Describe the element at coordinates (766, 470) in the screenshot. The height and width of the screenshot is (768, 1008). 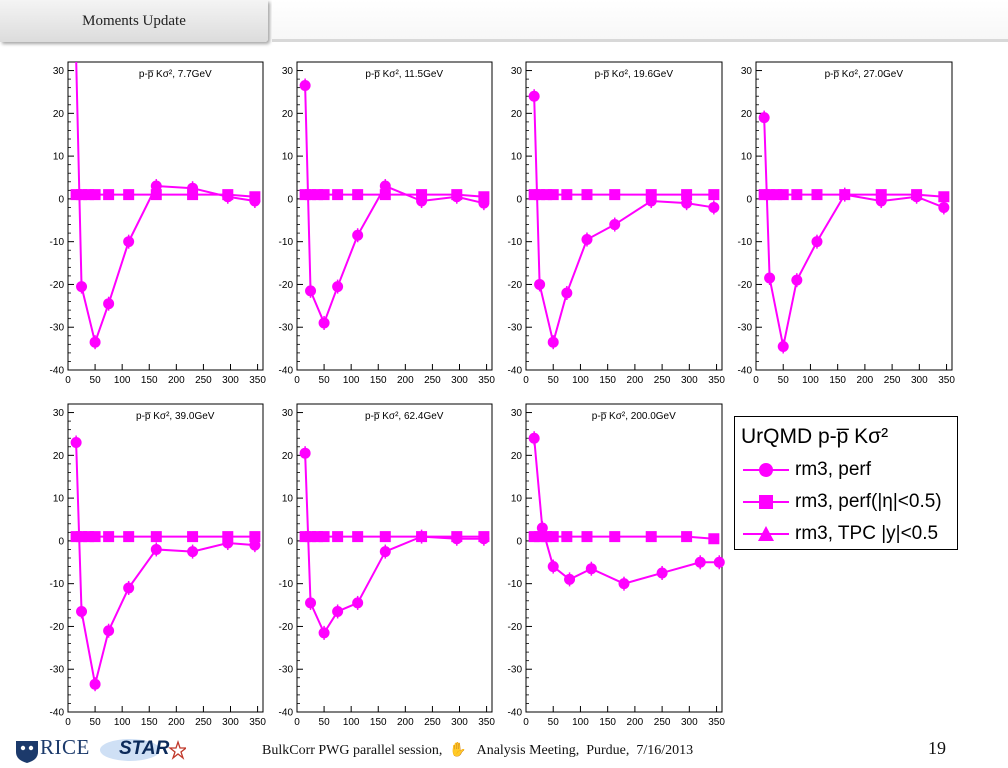
I see `legend-circle-marker` at that location.